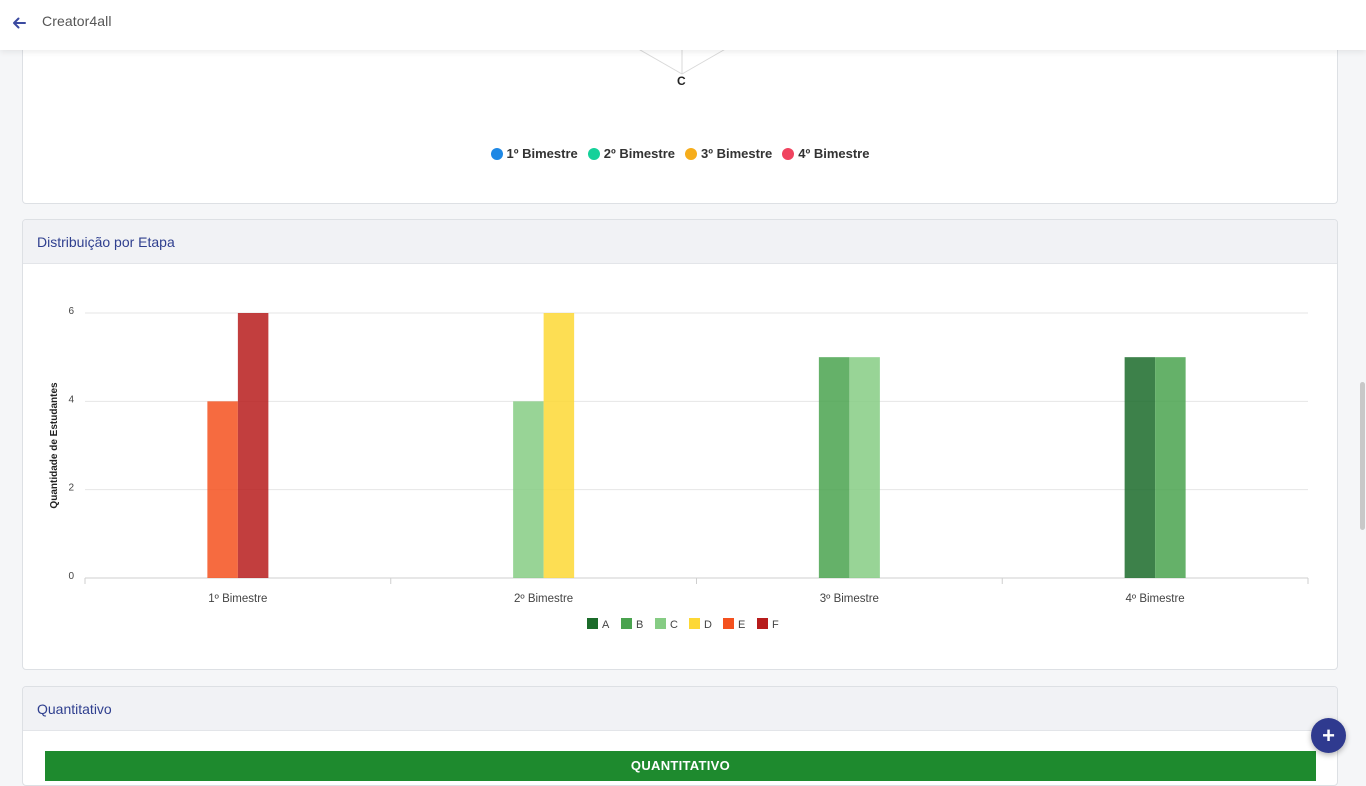 The image size is (1366, 786). What do you see at coordinates (680, 709) in the screenshot?
I see `quantitativo-card-header: Quantitativo` at bounding box center [680, 709].